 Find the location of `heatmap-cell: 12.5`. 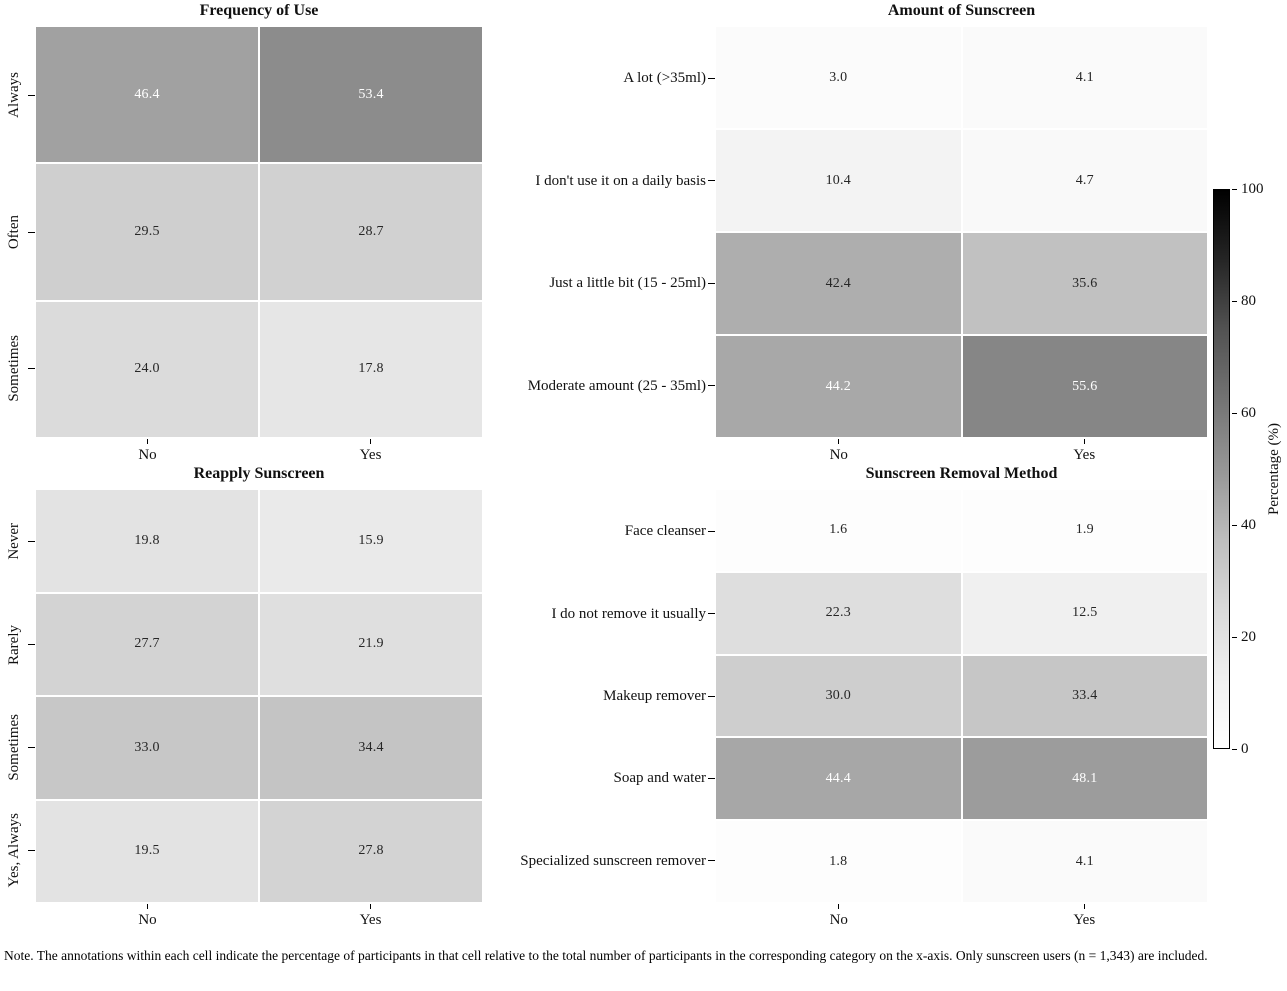

heatmap-cell: 12.5 is located at coordinates (1084, 613).